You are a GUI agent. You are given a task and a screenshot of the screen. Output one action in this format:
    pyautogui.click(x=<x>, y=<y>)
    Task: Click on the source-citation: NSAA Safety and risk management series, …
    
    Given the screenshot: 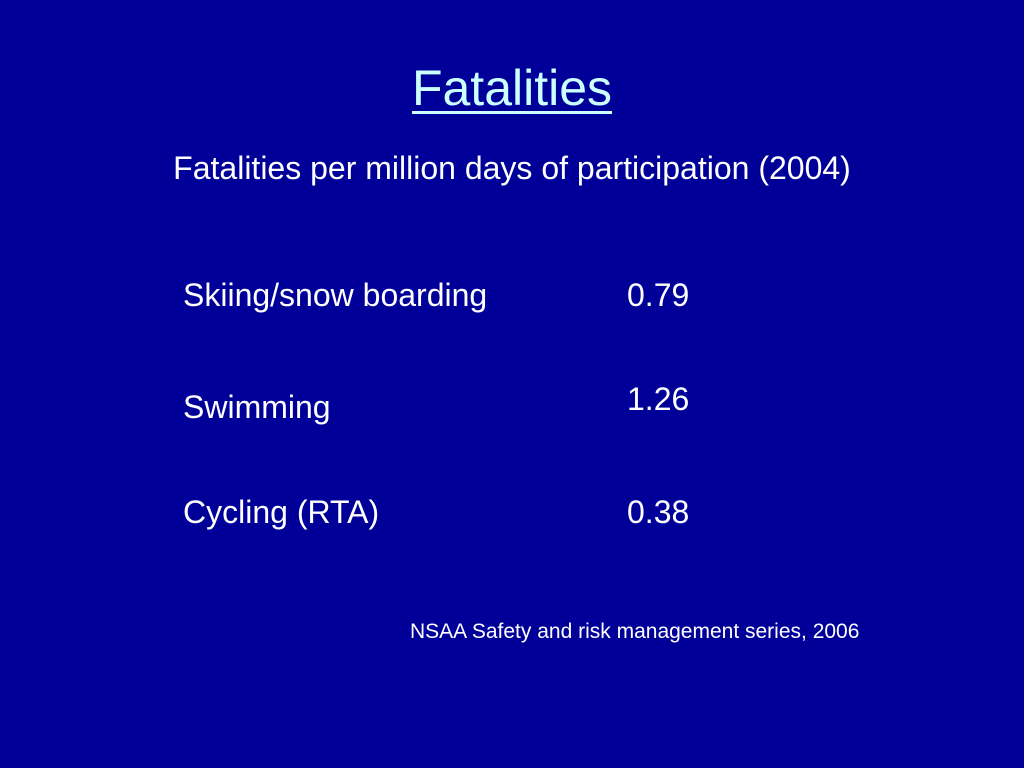 What is the action you would take?
    pyautogui.click(x=635, y=631)
    